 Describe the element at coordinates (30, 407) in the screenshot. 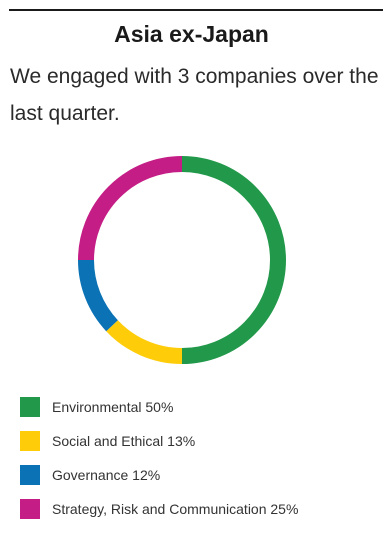

I see `legend-swatch-environmental` at that location.